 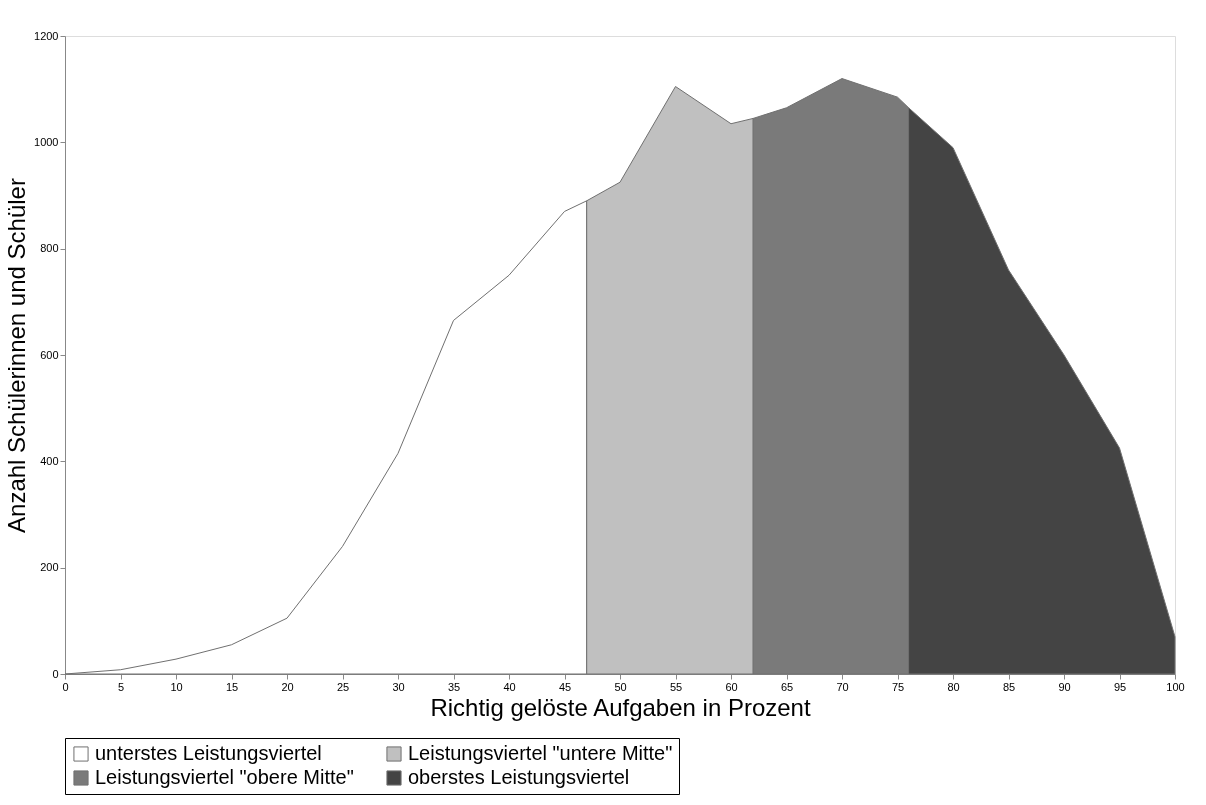 What do you see at coordinates (953, 686) in the screenshot?
I see `x-tick-label: 80` at bounding box center [953, 686].